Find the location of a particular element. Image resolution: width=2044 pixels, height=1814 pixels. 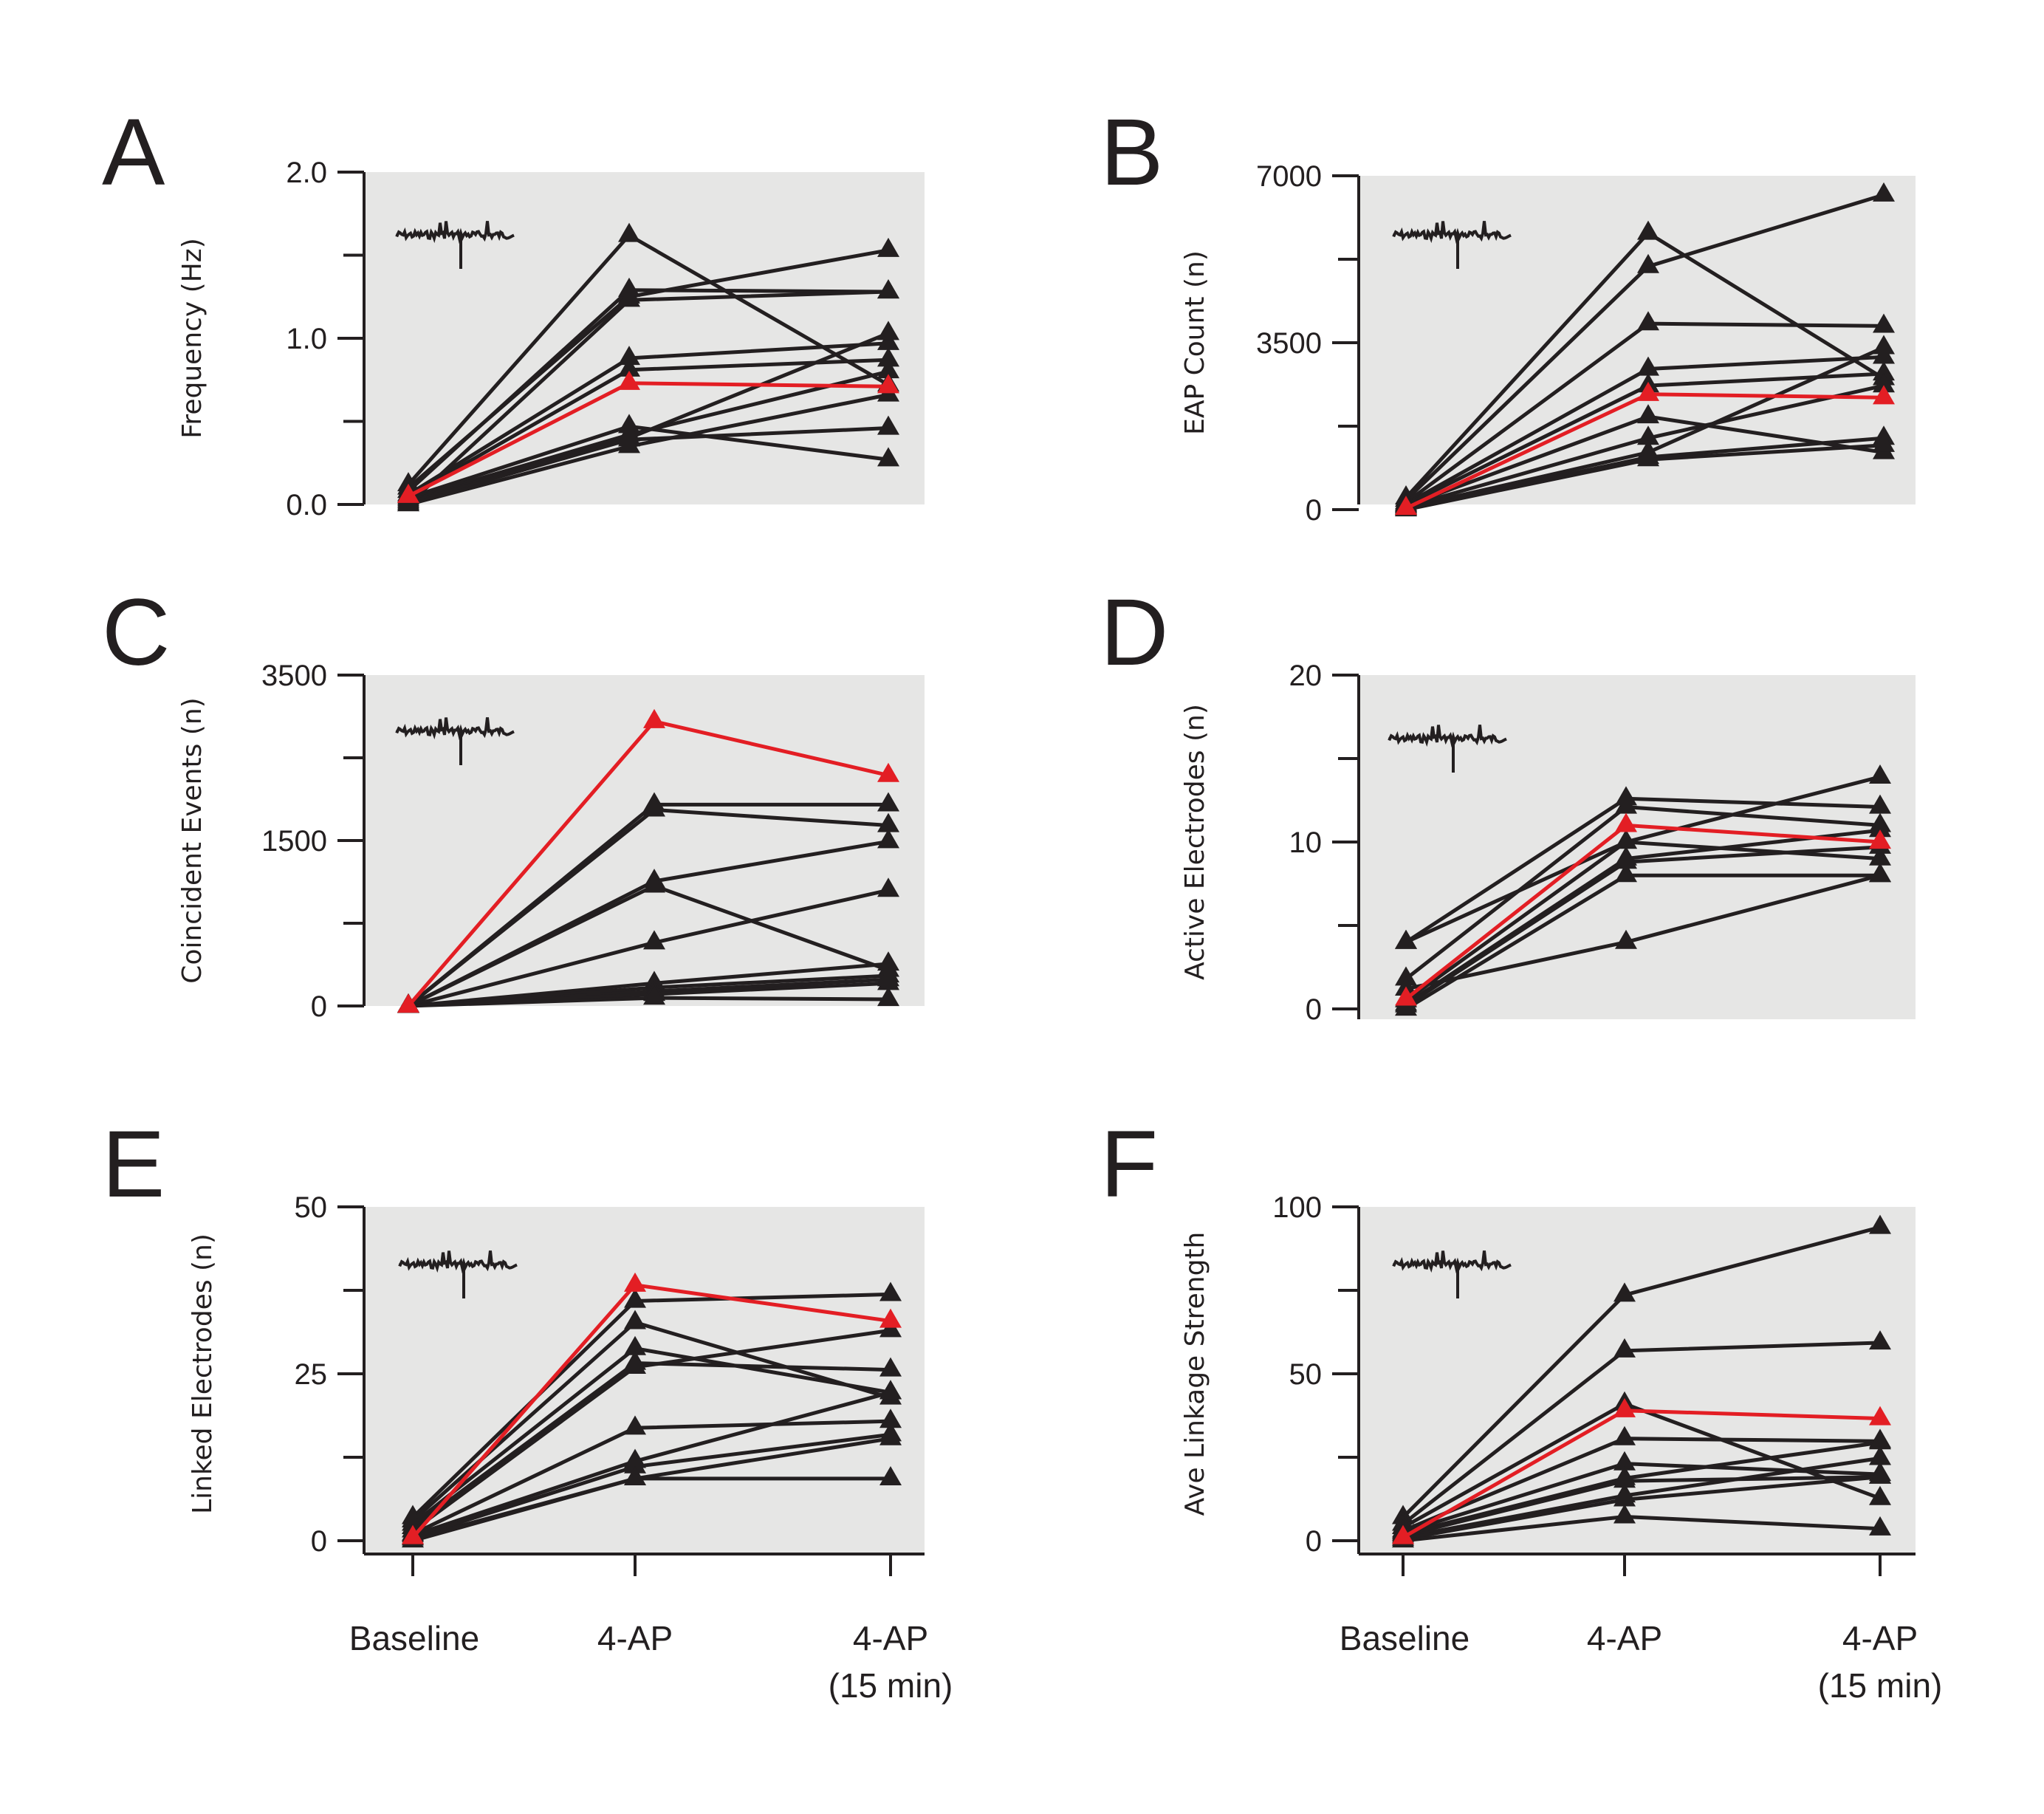

panel-letter: E is located at coordinates (133, 1164).